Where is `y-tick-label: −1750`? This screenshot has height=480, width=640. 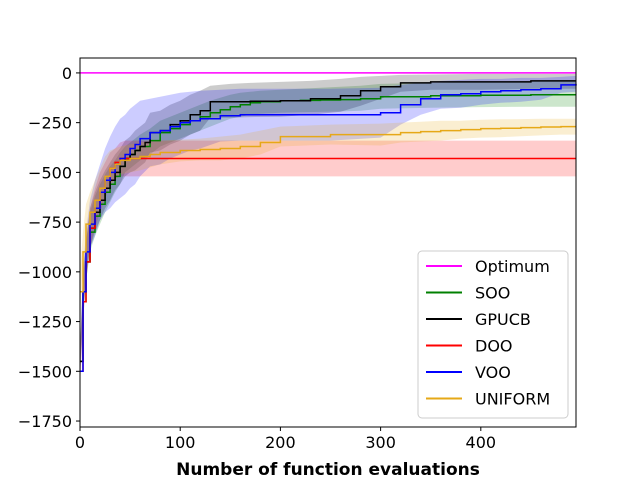
y-tick-label: −1750 is located at coordinates (45, 421).